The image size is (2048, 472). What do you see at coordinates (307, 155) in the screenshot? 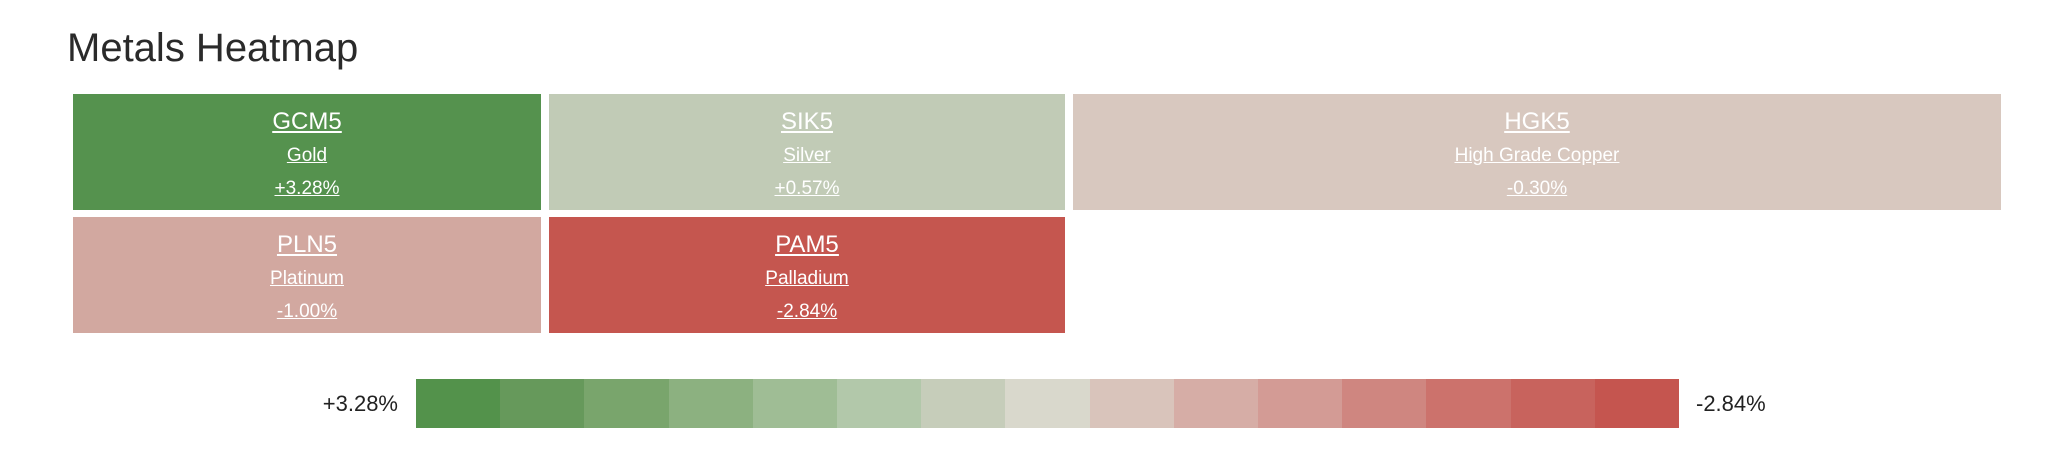
I see `tile-name: Gold` at bounding box center [307, 155].